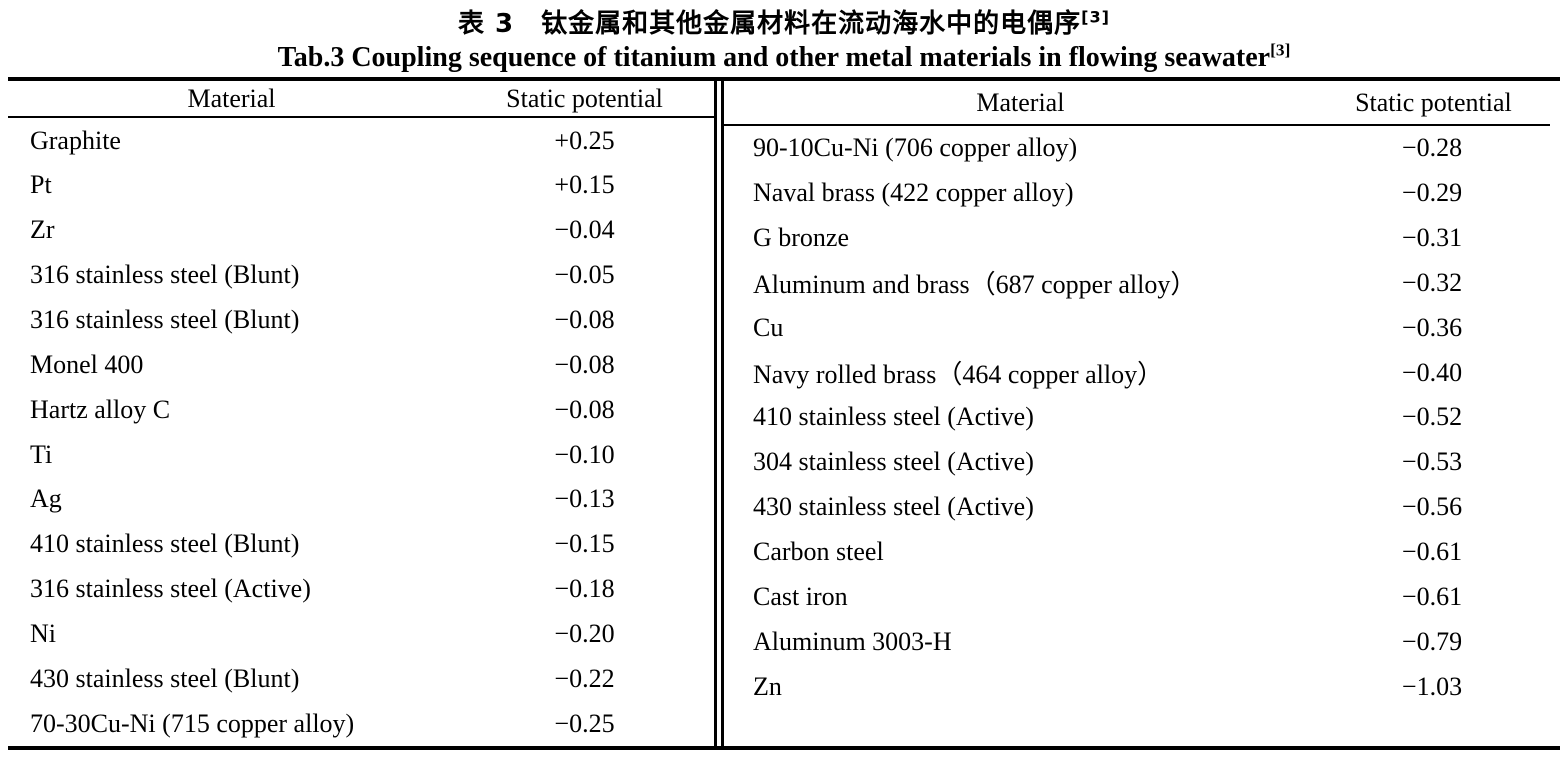 This screenshot has width=1568, height=766. What do you see at coordinates (192, 723) in the screenshot?
I see `material-cell: 70-30Cu-Ni (715 copper alloy)` at bounding box center [192, 723].